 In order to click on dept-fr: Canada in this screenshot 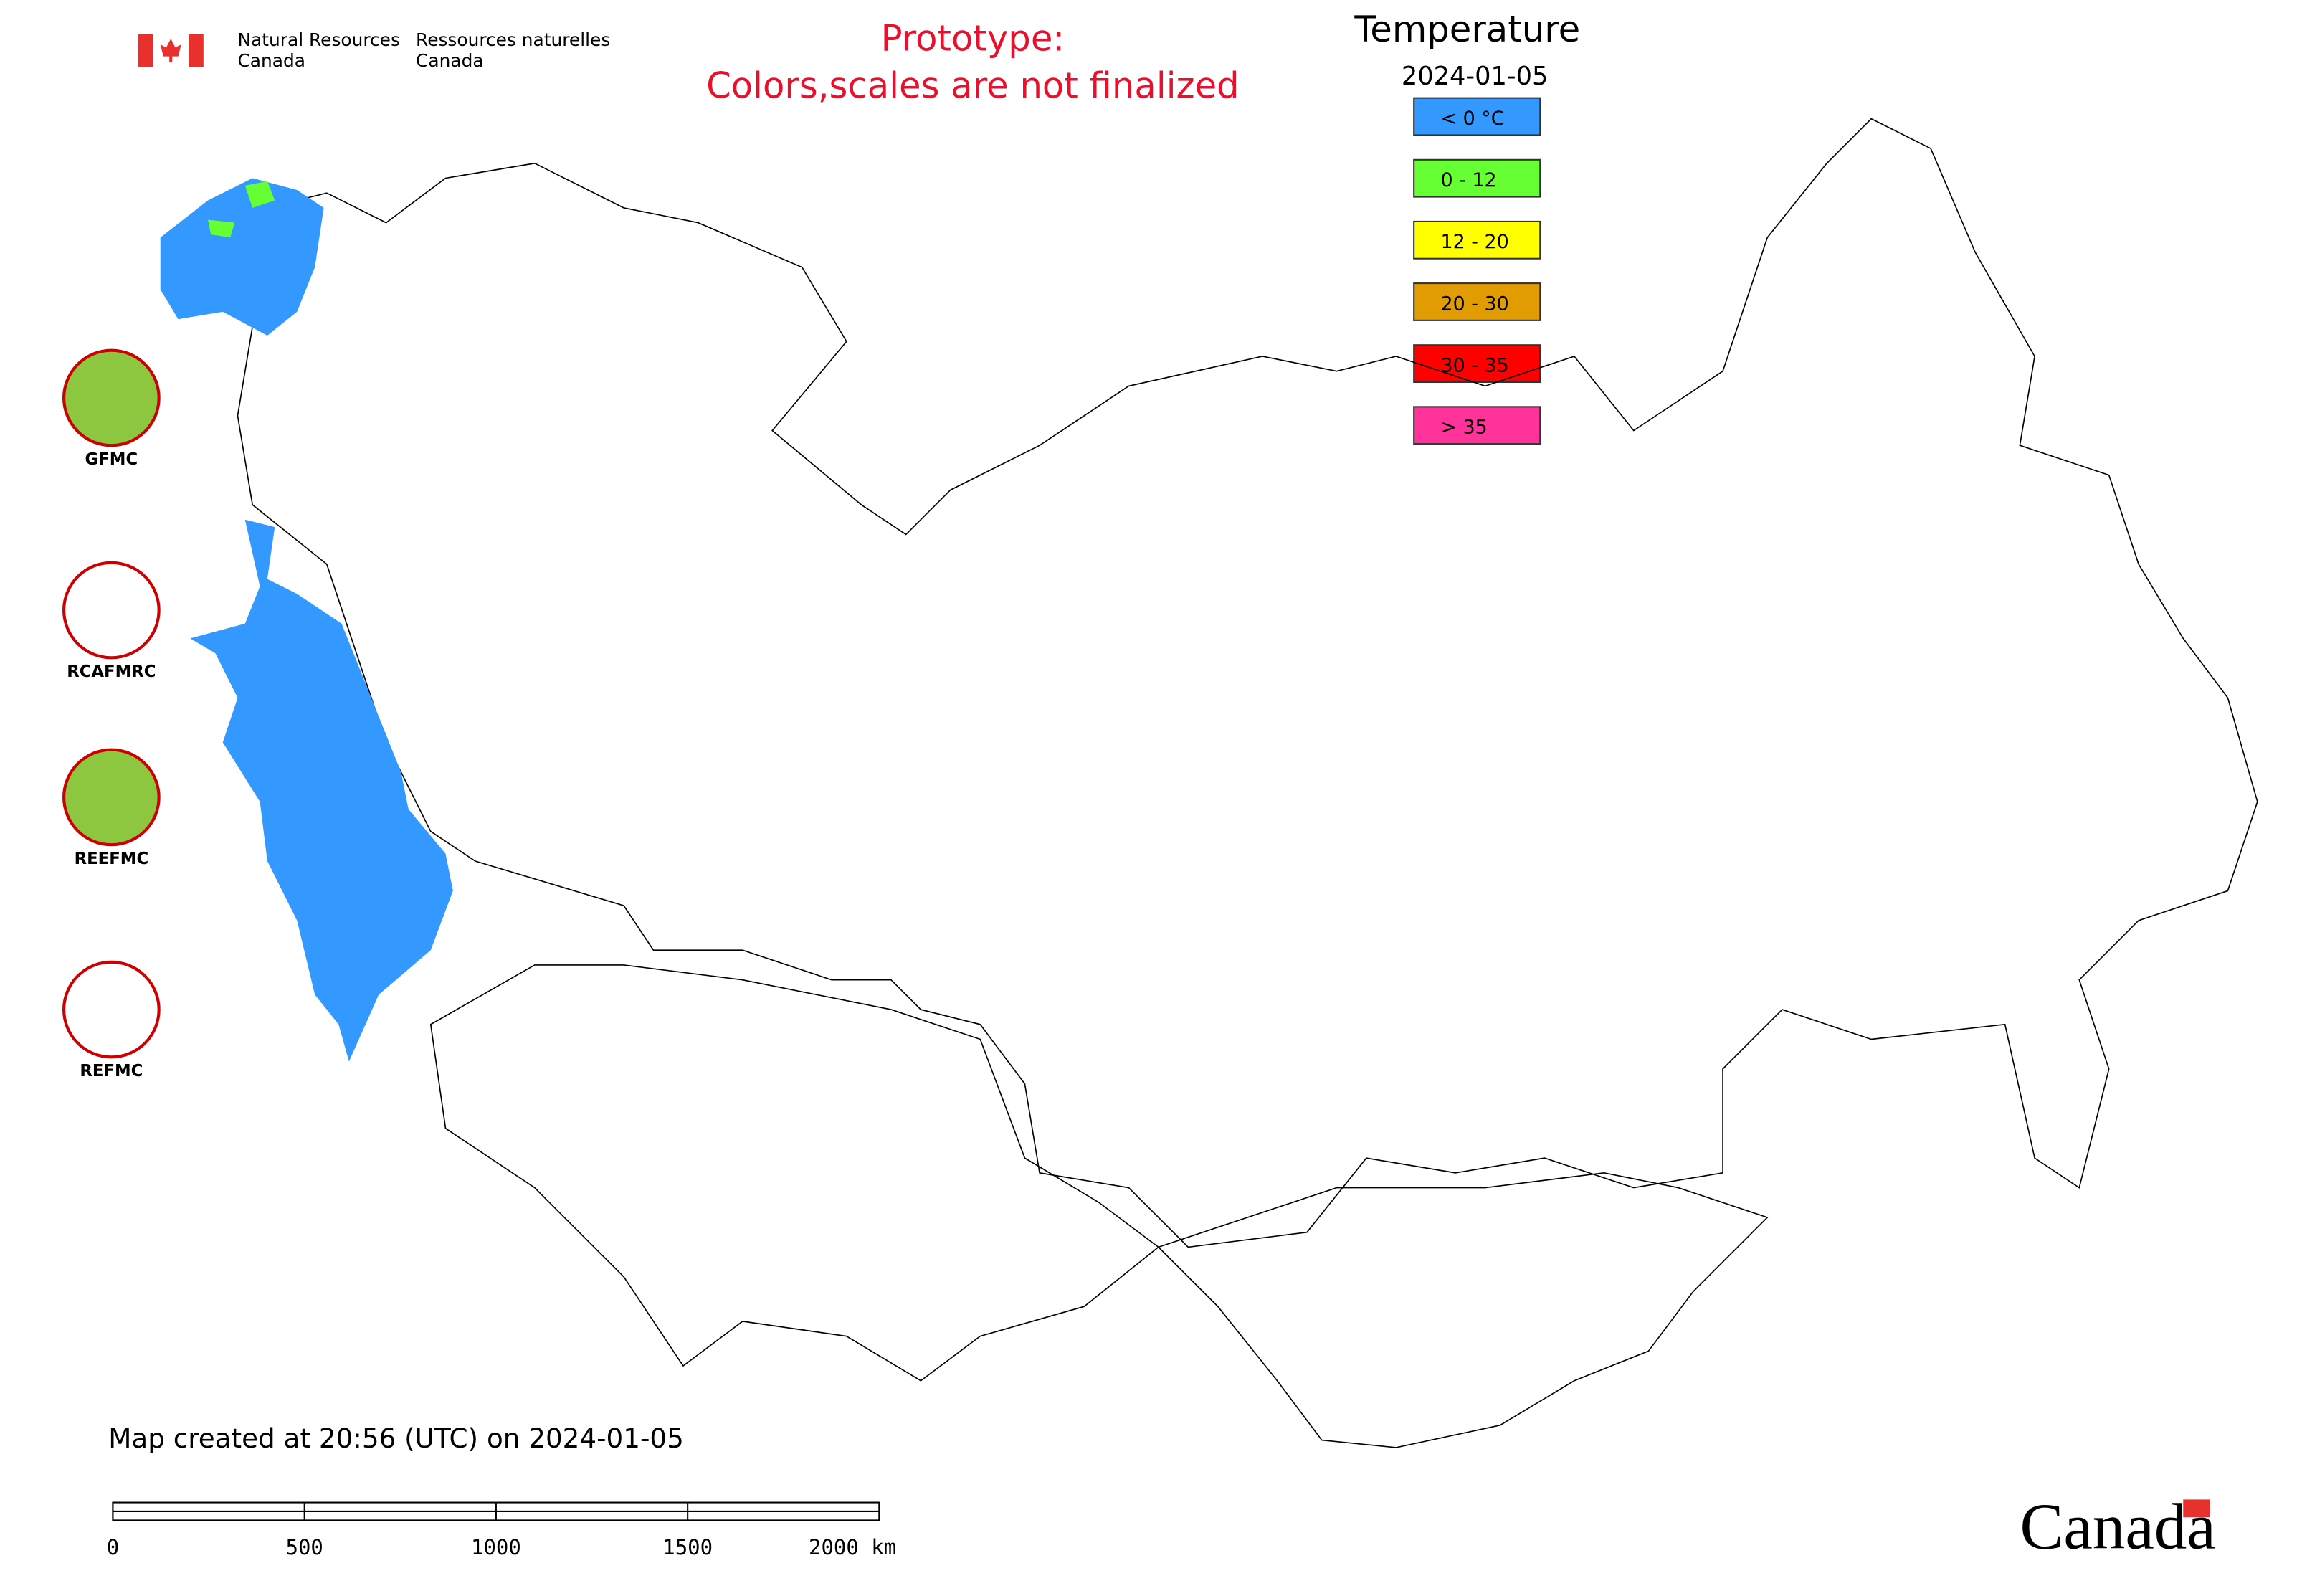, I will do `click(450, 60)`.